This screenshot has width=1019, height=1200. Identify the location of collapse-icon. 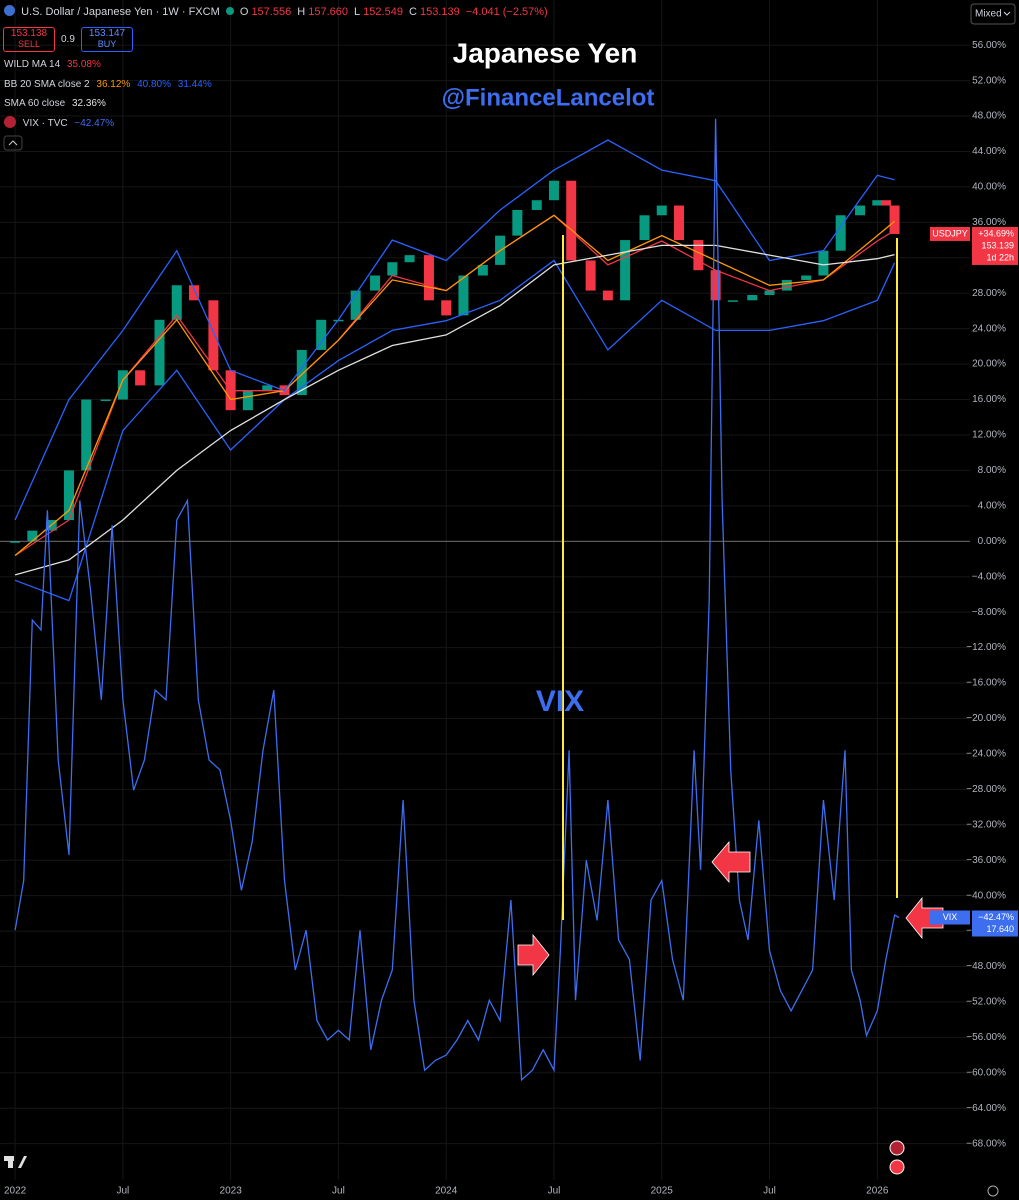
(13, 143).